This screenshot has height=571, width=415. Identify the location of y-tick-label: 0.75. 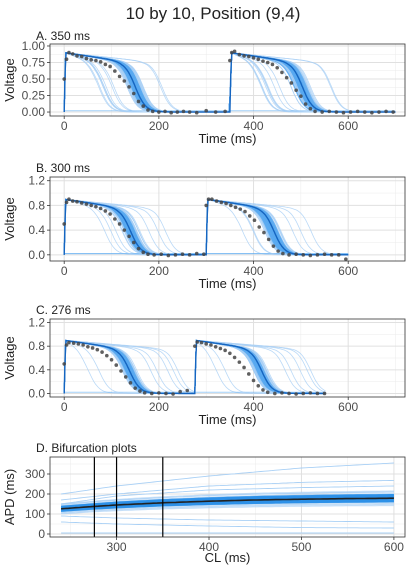
(34, 62).